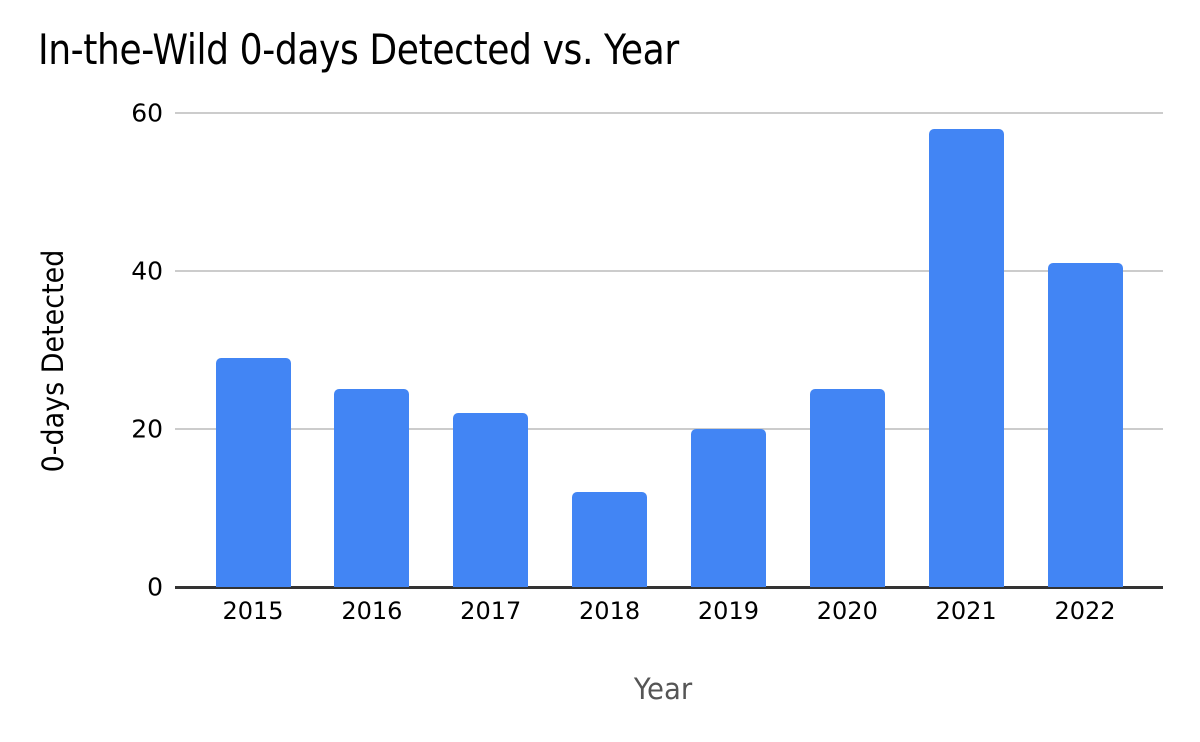 The image size is (1200, 742). Describe the element at coordinates (491, 611) in the screenshot. I see `x-tick-label-2017: 2017` at that location.